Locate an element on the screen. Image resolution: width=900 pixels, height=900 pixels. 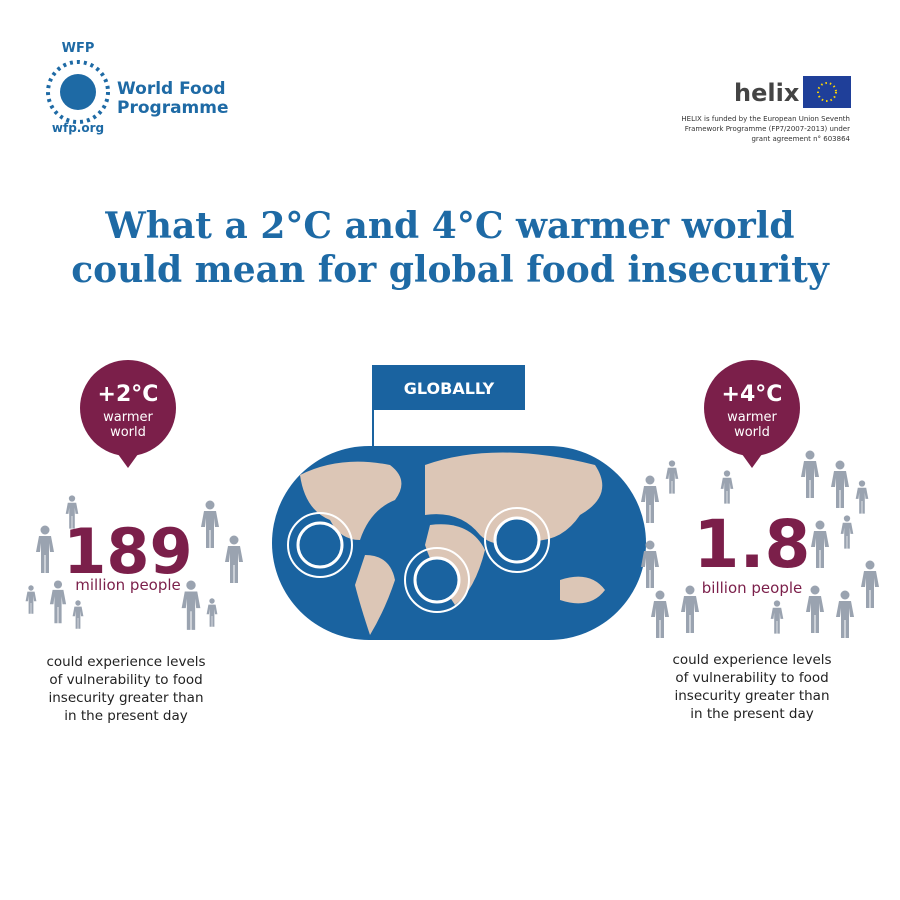
wfp-logo: WFP wfp.org World Food Programme is located at coordinates (137, 88).